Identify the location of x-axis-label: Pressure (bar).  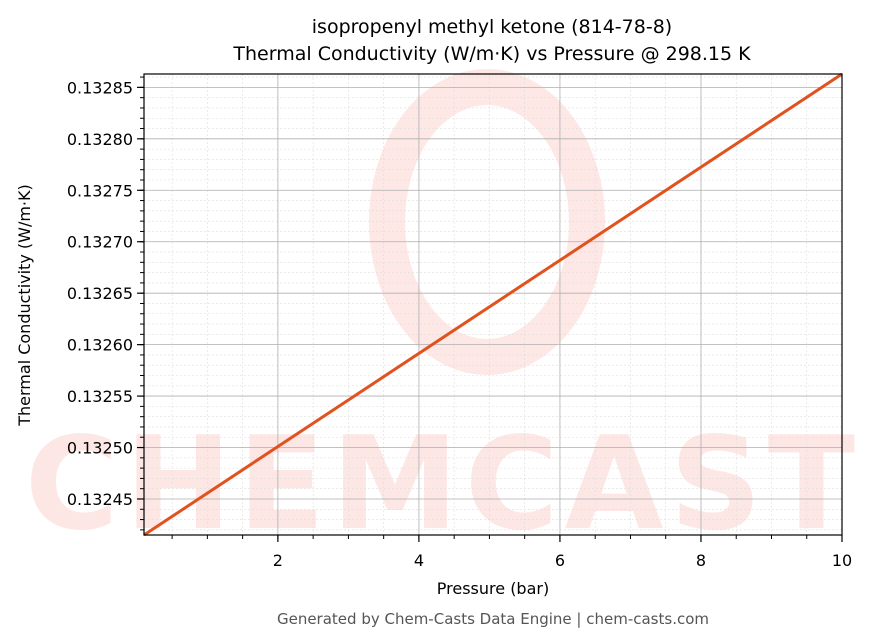
(493, 588).